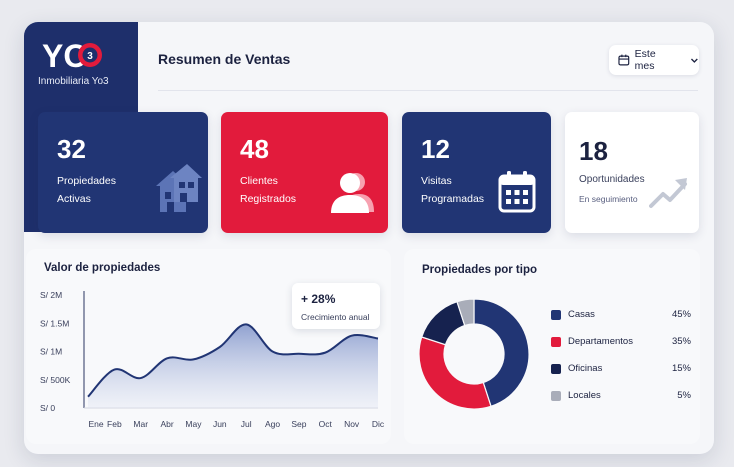 This screenshot has height=467, width=734. I want to click on user-icon, so click(352, 193).